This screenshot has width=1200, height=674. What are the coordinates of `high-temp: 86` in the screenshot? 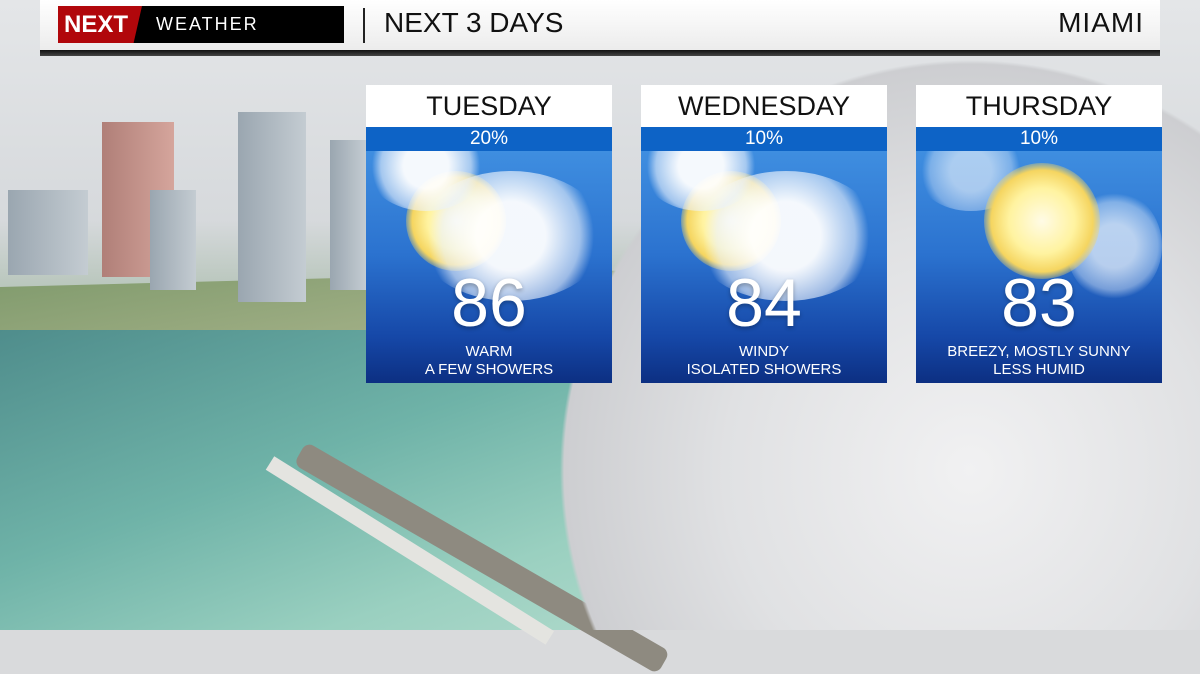 It's located at (489, 303).